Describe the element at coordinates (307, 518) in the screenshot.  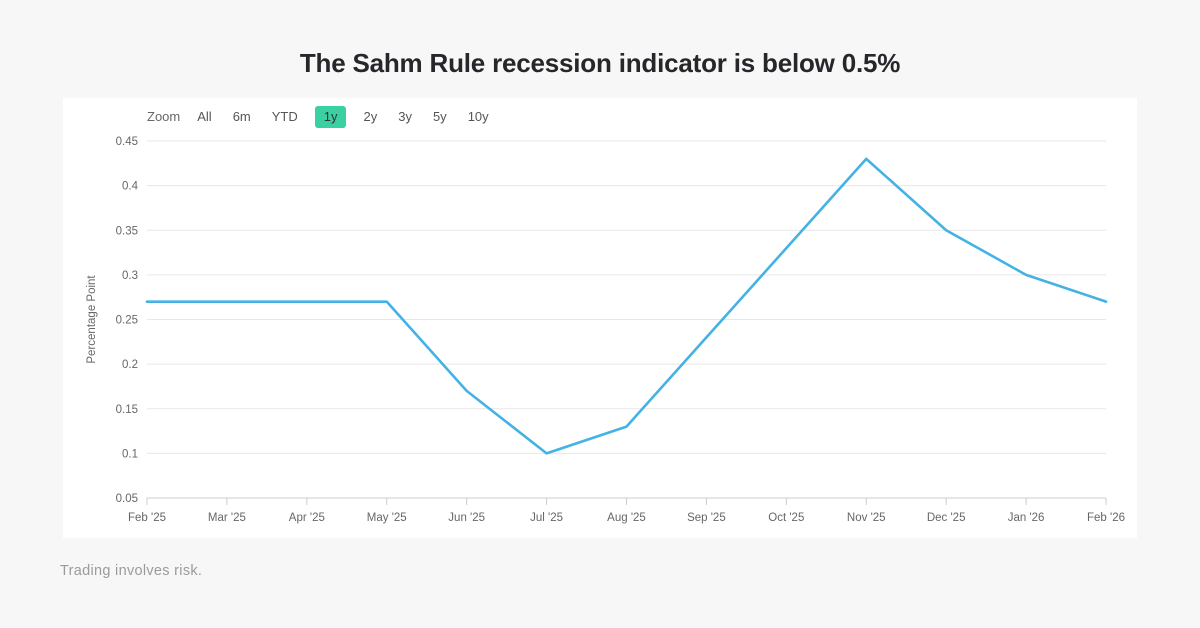
I see `x-axis-label: Apr '25` at that location.